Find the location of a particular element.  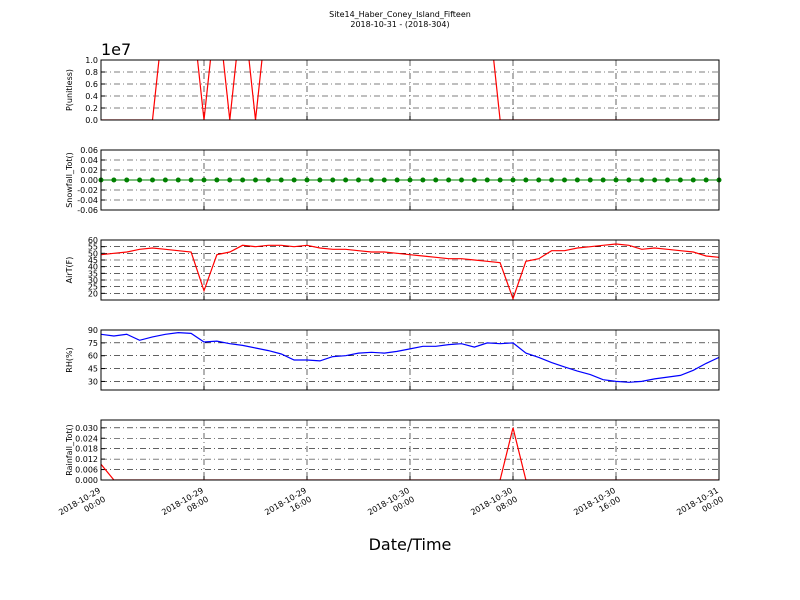

y-tick-label: -0.04 is located at coordinates (87, 200).